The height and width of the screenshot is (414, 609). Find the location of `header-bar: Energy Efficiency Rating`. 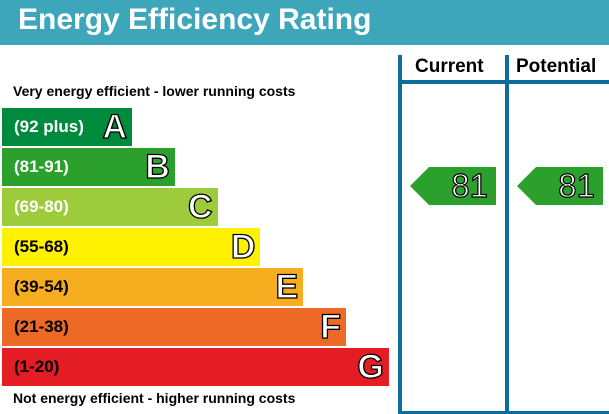

header-bar: Energy Efficiency Rating is located at coordinates (304, 22).